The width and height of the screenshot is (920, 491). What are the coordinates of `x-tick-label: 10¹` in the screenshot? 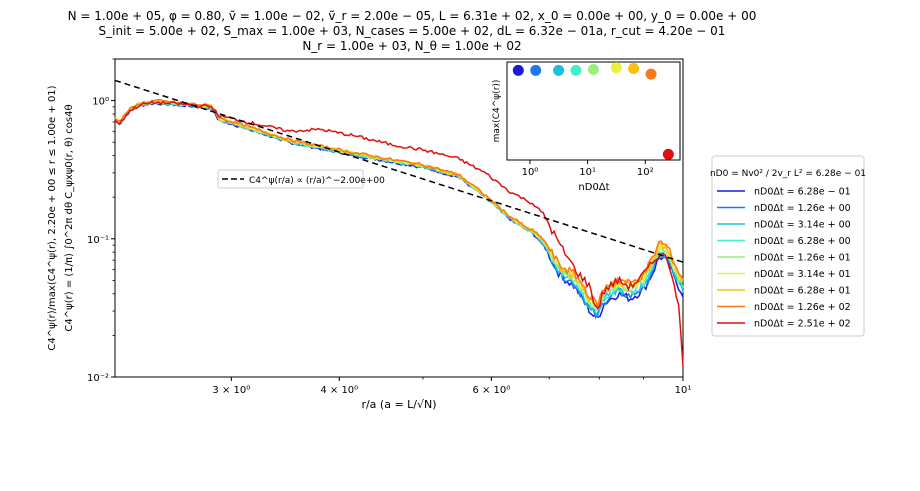 It's located at (683, 390).